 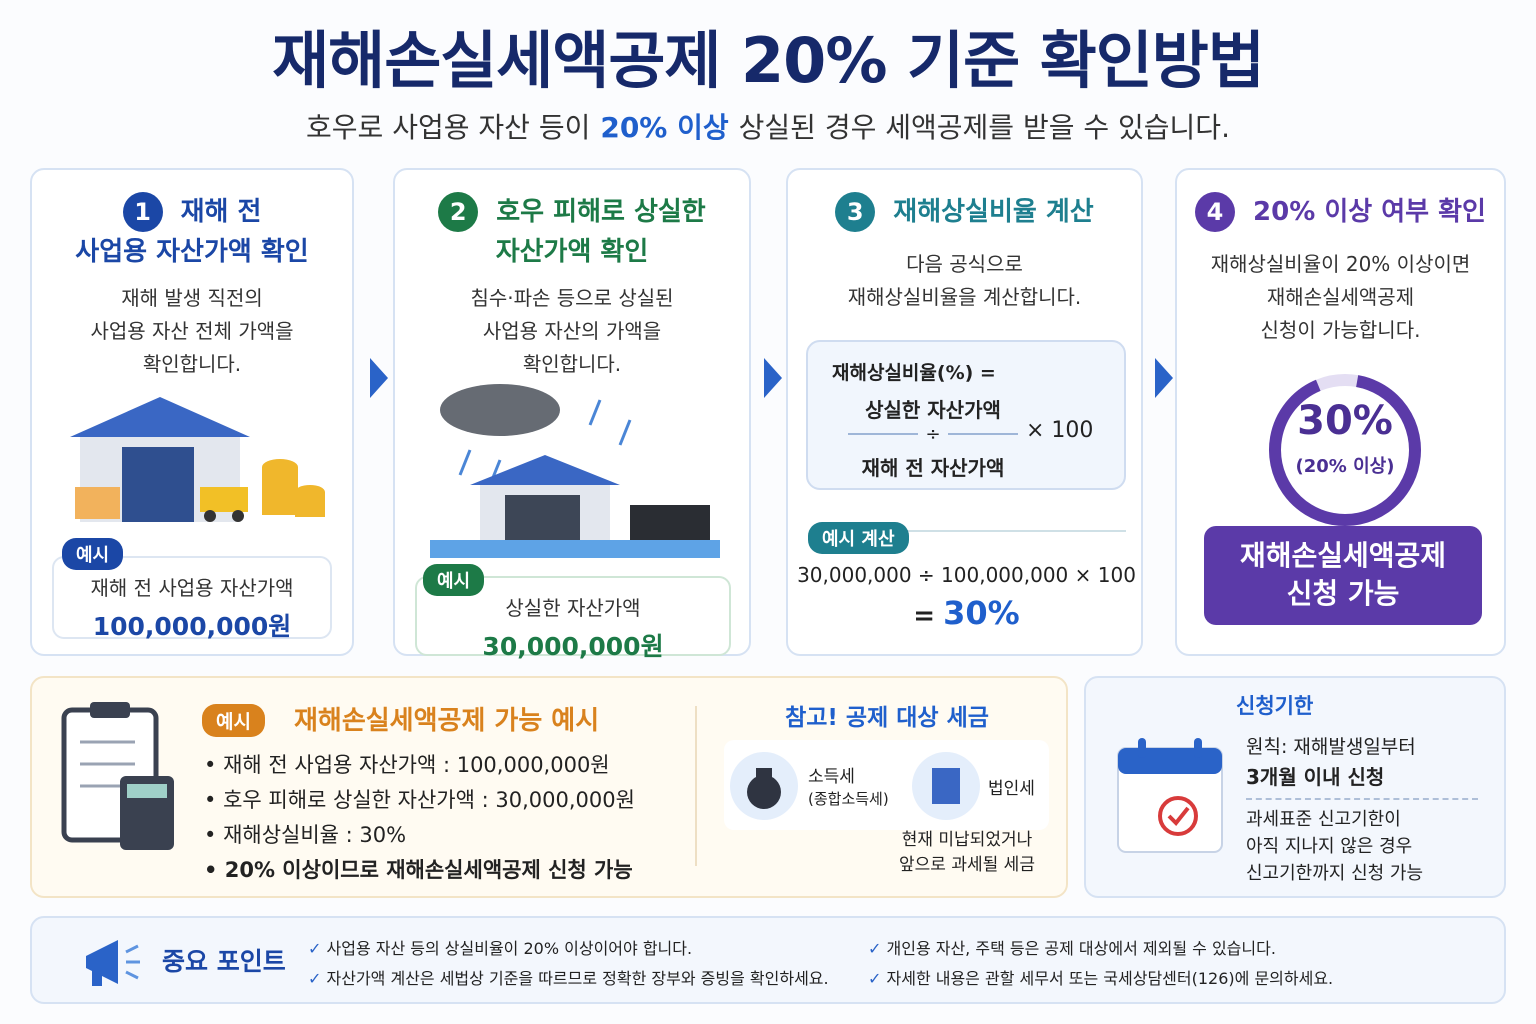 What do you see at coordinates (1331, 762) in the screenshot?
I see `deadline-rule: 원칙: 재해발생일부터 3개월 이내 신청` at bounding box center [1331, 762].